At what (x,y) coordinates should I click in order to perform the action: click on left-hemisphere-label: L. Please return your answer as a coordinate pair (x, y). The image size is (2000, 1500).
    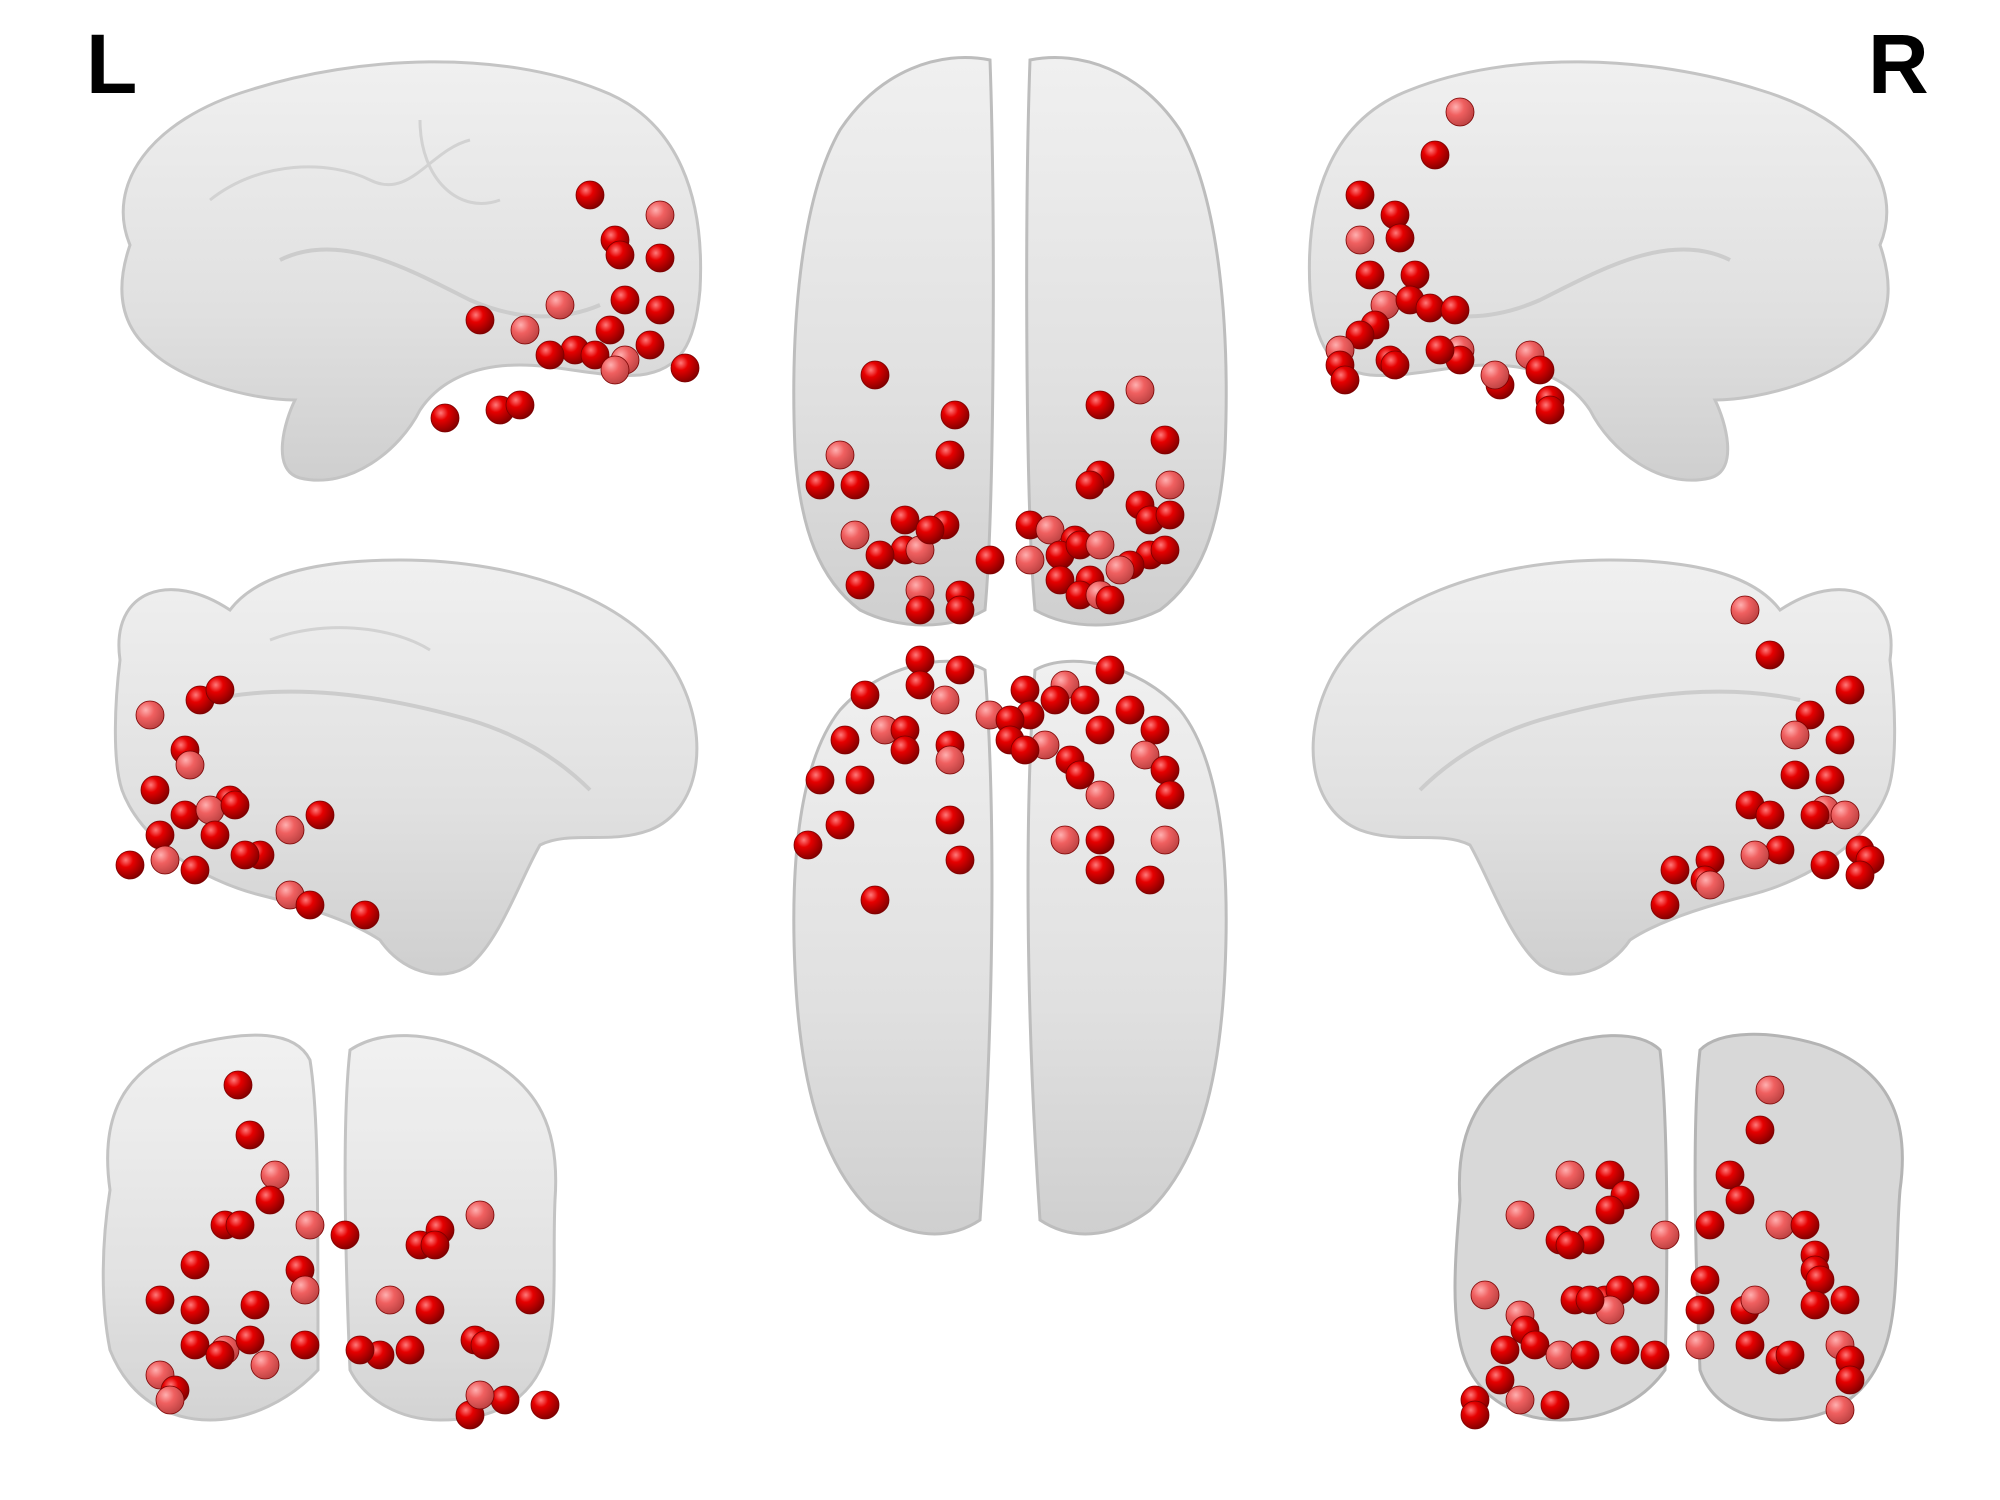
    Looking at the image, I should click on (112, 64).